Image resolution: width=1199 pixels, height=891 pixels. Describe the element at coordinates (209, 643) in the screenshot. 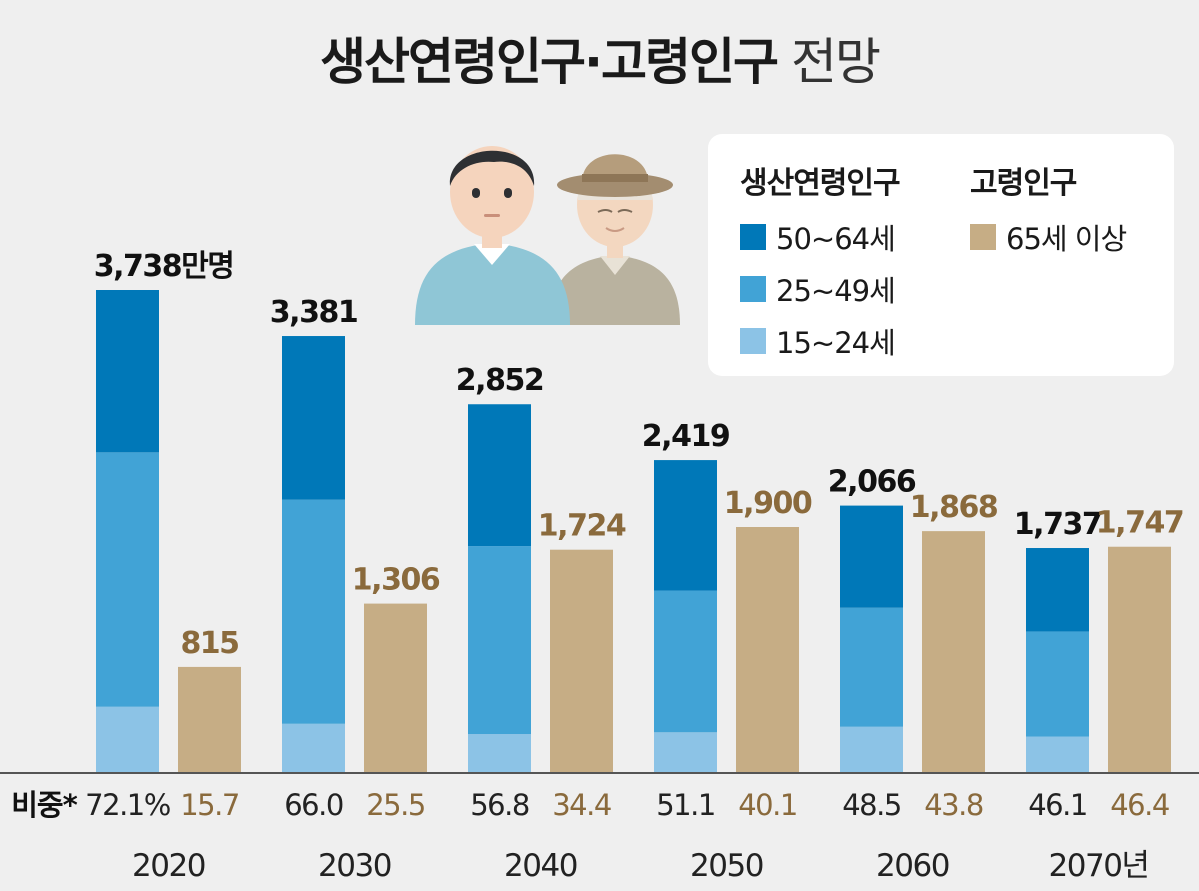

I see `elderly-total-label-0: 815` at that location.